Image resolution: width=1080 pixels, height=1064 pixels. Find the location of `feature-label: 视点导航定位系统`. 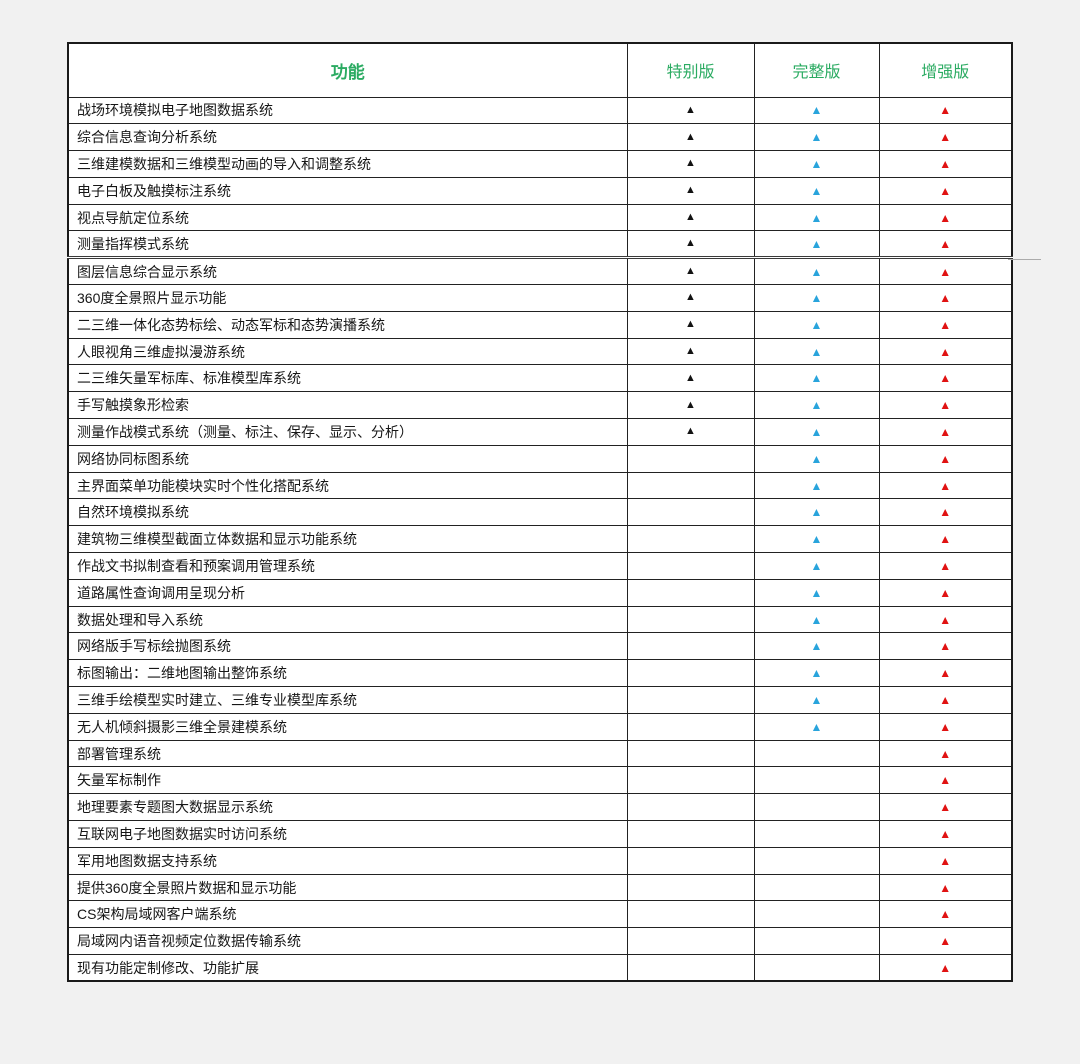

feature-label: 视点导航定位系统 is located at coordinates (347, 217).